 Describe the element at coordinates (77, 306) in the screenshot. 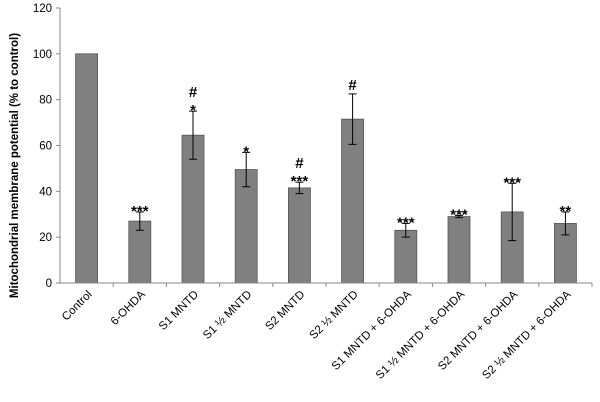

I see `x-category-label: Control` at that location.